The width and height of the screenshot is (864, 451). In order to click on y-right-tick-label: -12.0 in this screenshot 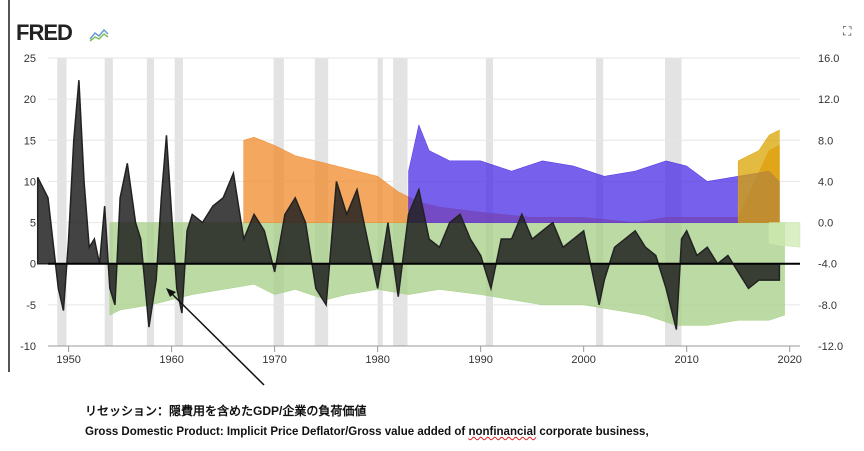, I will do `click(830, 347)`.